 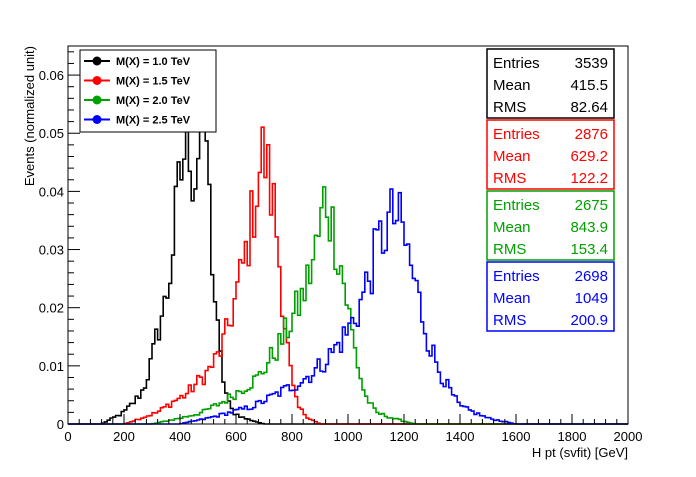 What do you see at coordinates (153, 62) in the screenshot?
I see `legend-label: M(X) = 1.0 TeV` at bounding box center [153, 62].